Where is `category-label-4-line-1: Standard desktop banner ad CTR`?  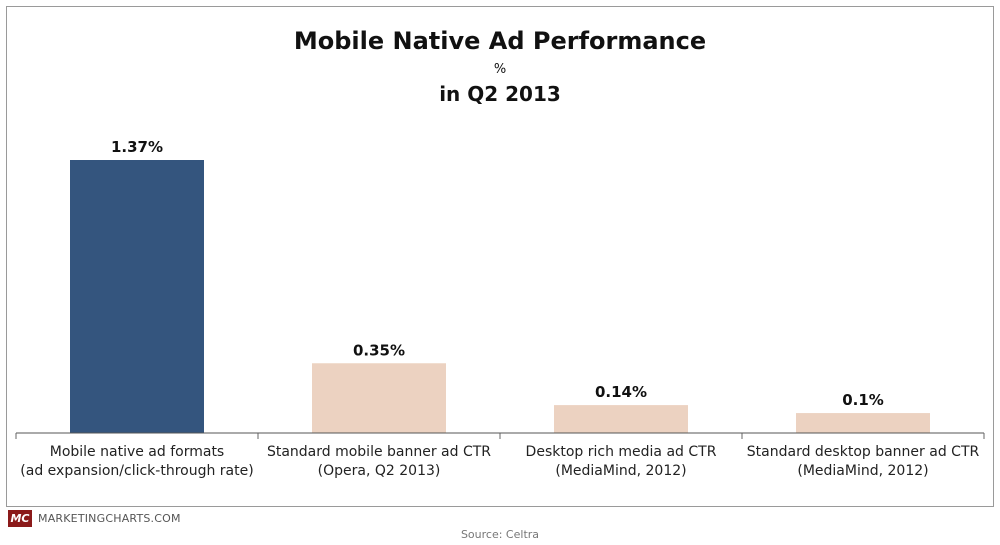 category-label-4-line-1: Standard desktop banner ad CTR is located at coordinates (863, 452).